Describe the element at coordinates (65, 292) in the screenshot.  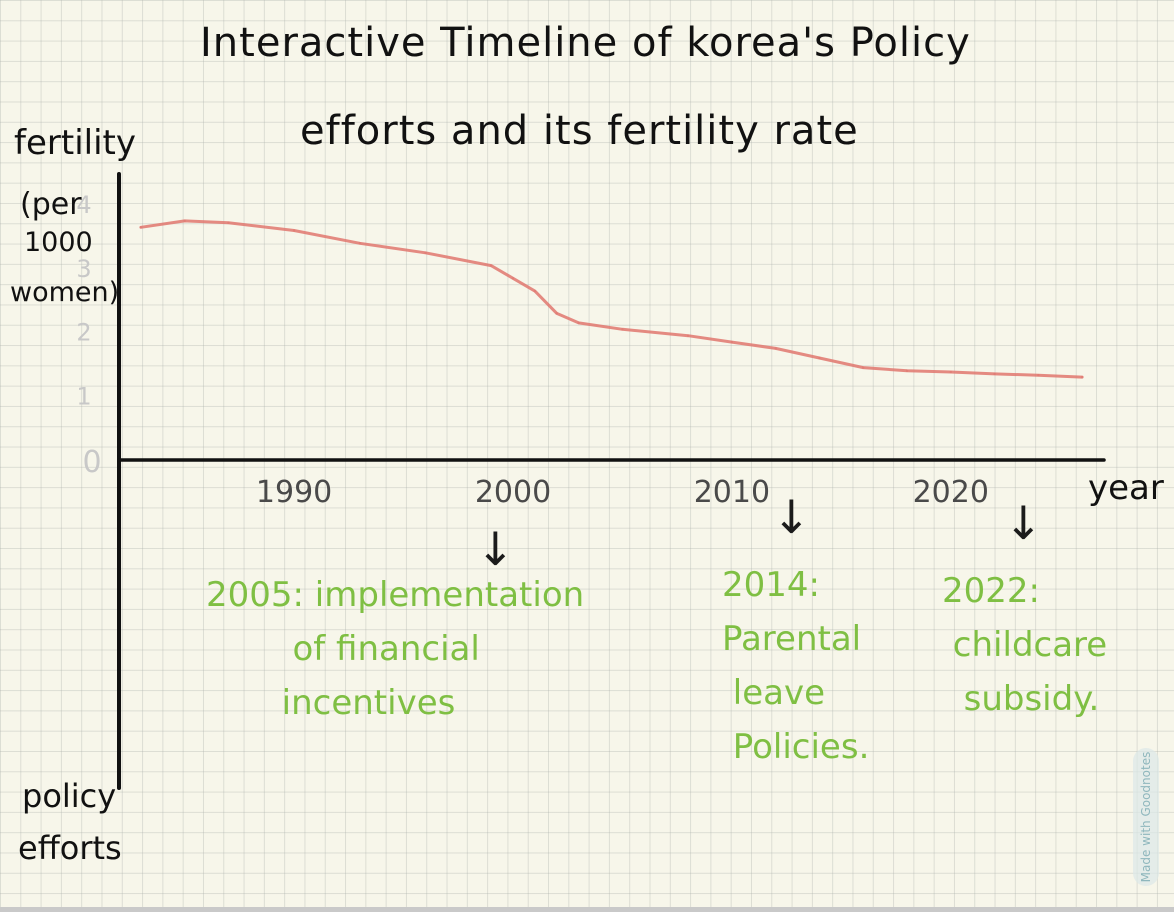
I see `y-axis-label-line-4: women)` at that location.